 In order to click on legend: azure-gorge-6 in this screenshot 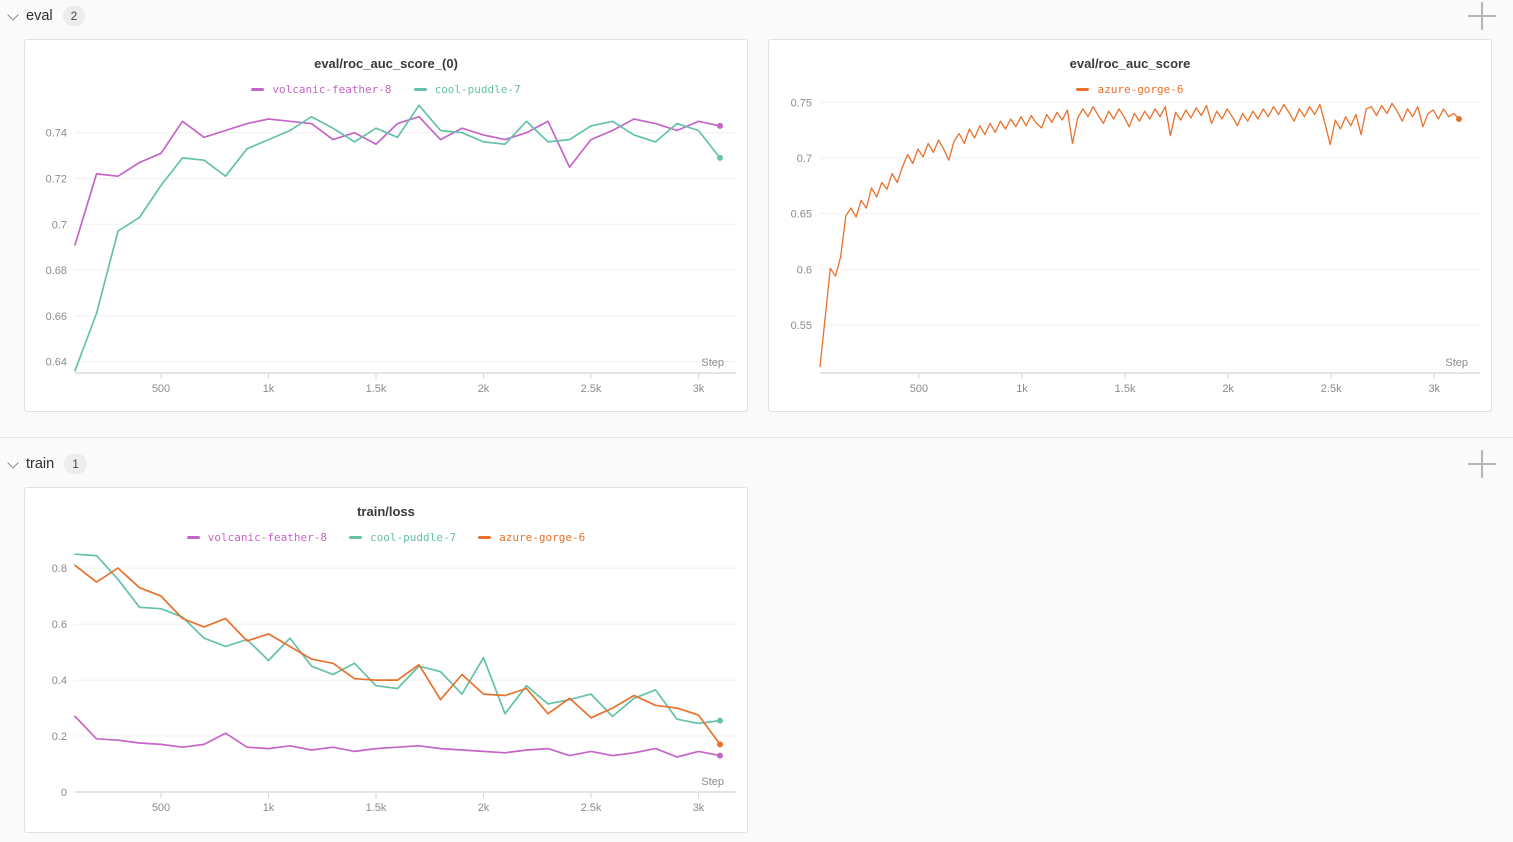, I will do `click(1130, 88)`.